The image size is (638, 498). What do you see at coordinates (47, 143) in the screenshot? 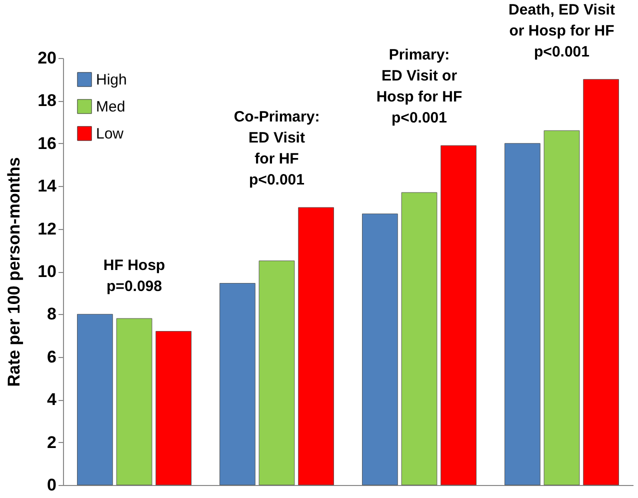
I see `y-tick-label: 16` at bounding box center [47, 143].